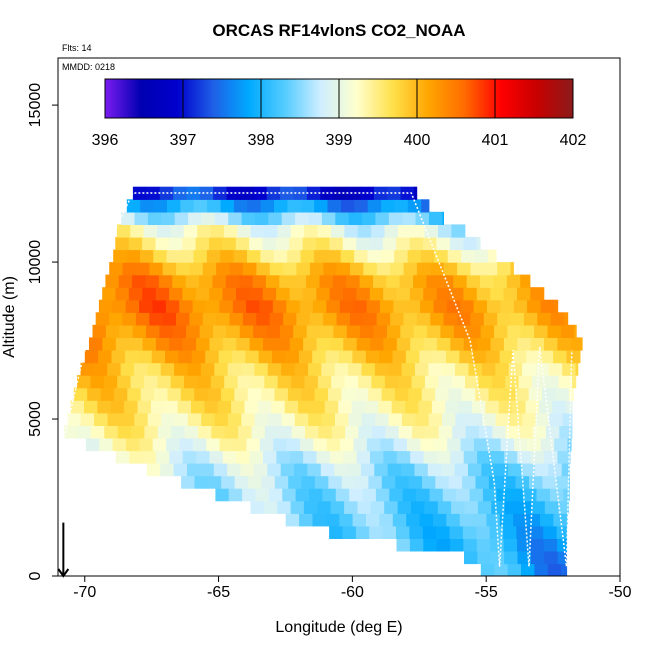 This screenshot has height=650, width=650. I want to click on colorbar-tick-label: 396, so click(105, 140).